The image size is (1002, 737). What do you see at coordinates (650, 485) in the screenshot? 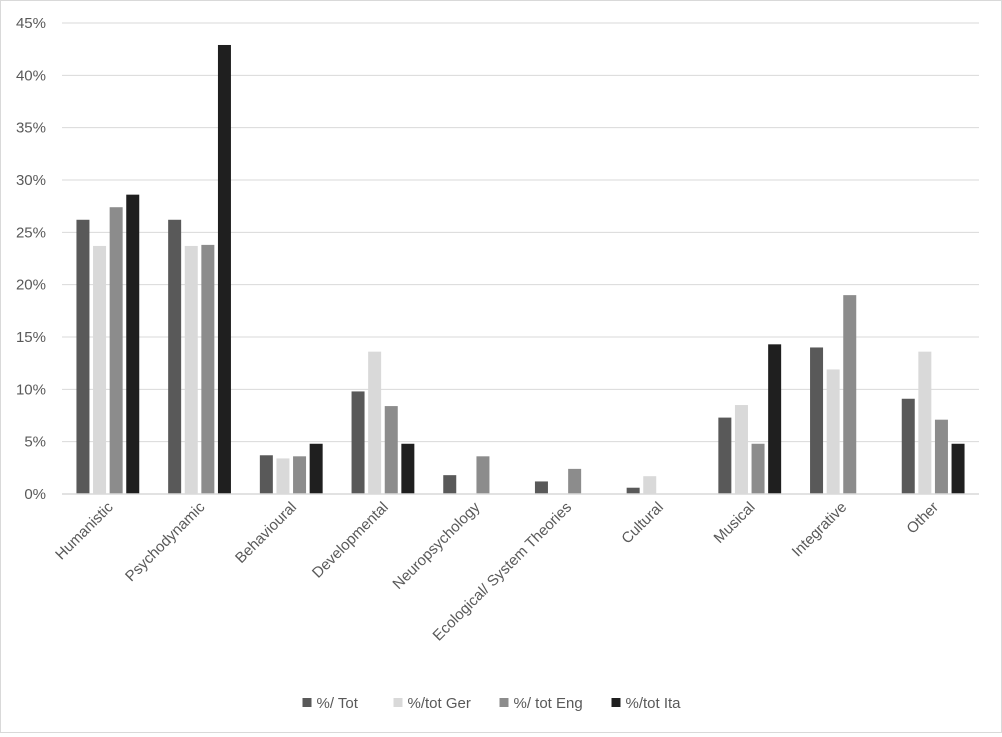
I see `bar-cultural-tot-ger` at bounding box center [650, 485].